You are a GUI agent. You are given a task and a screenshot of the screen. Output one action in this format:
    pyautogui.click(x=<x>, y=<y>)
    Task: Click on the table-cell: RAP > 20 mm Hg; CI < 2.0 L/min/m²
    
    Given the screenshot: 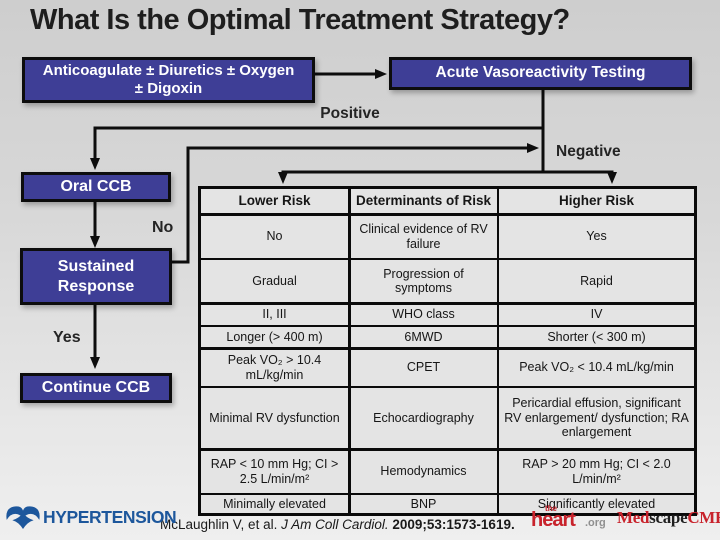 What is the action you would take?
    pyautogui.click(x=596, y=471)
    